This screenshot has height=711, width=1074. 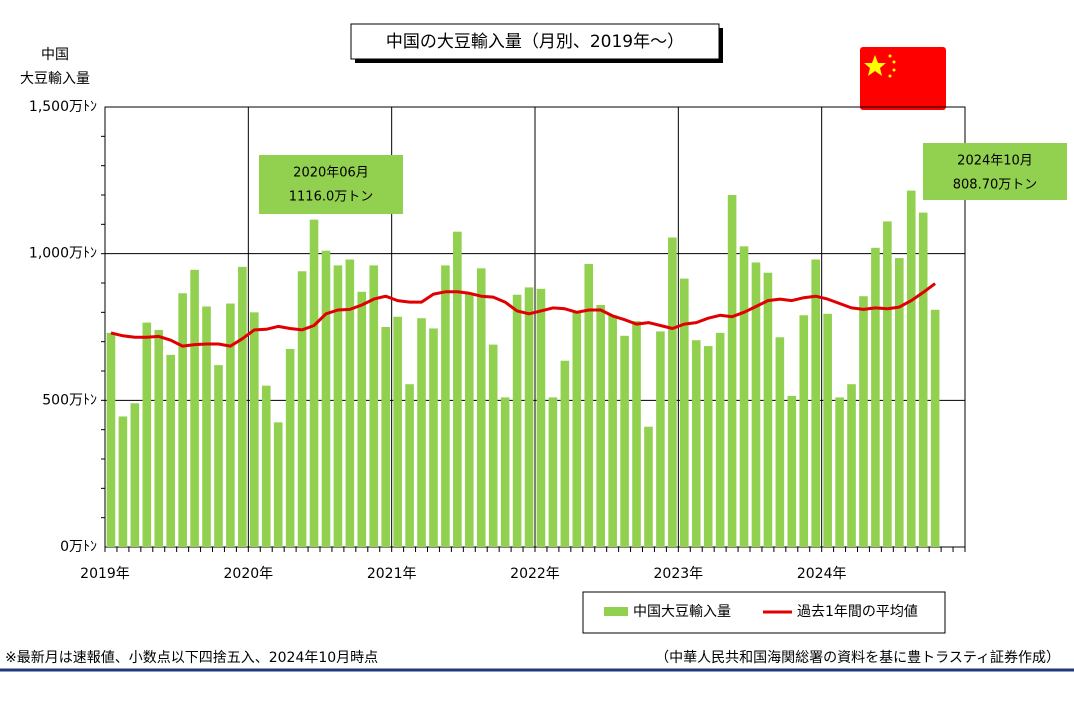 I want to click on y-axis-title: 大豆輸入量, so click(x=55, y=79).